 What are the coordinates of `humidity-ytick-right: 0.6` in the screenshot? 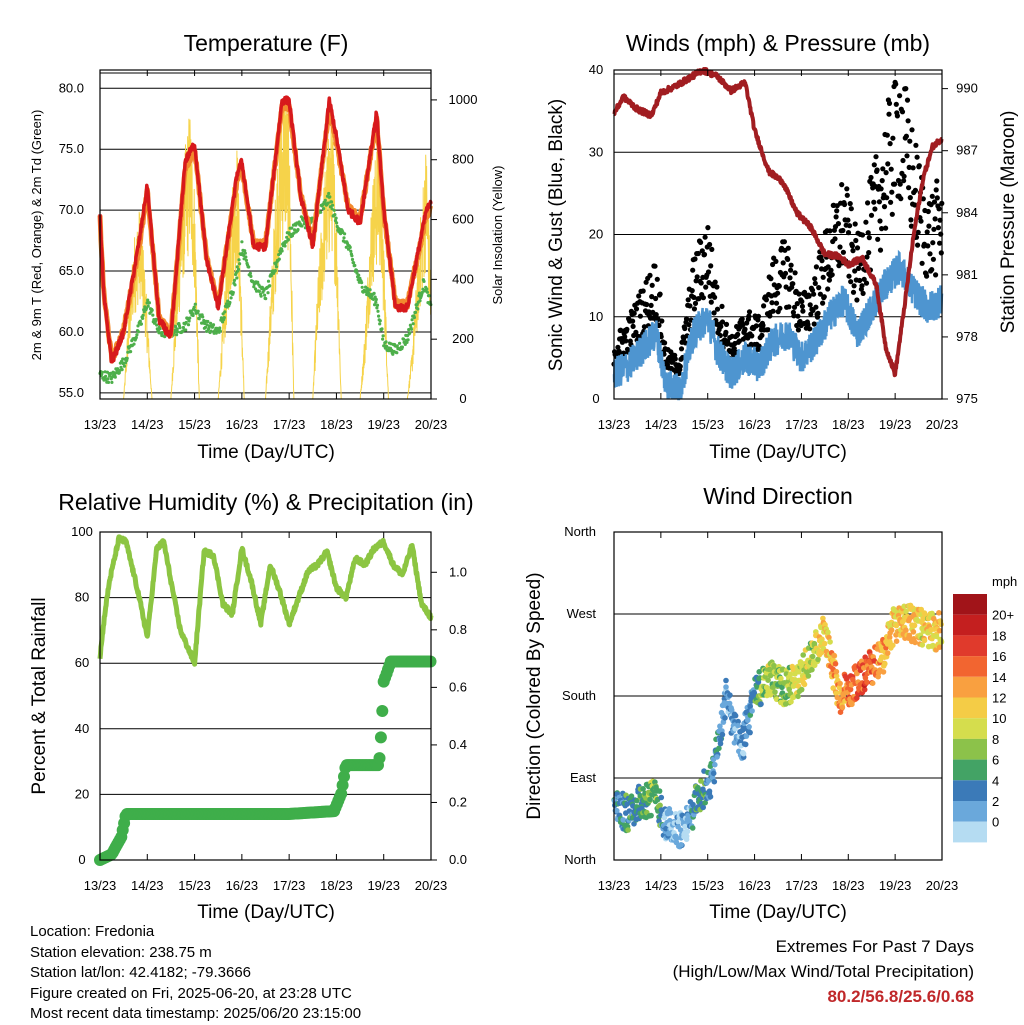 It's located at (458, 686).